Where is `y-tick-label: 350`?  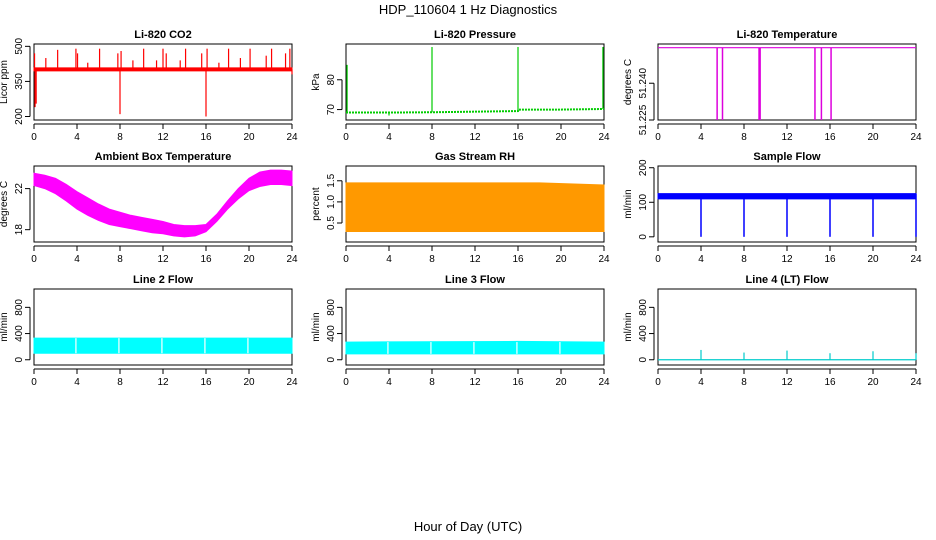 y-tick-label: 350 is located at coordinates (19, 81).